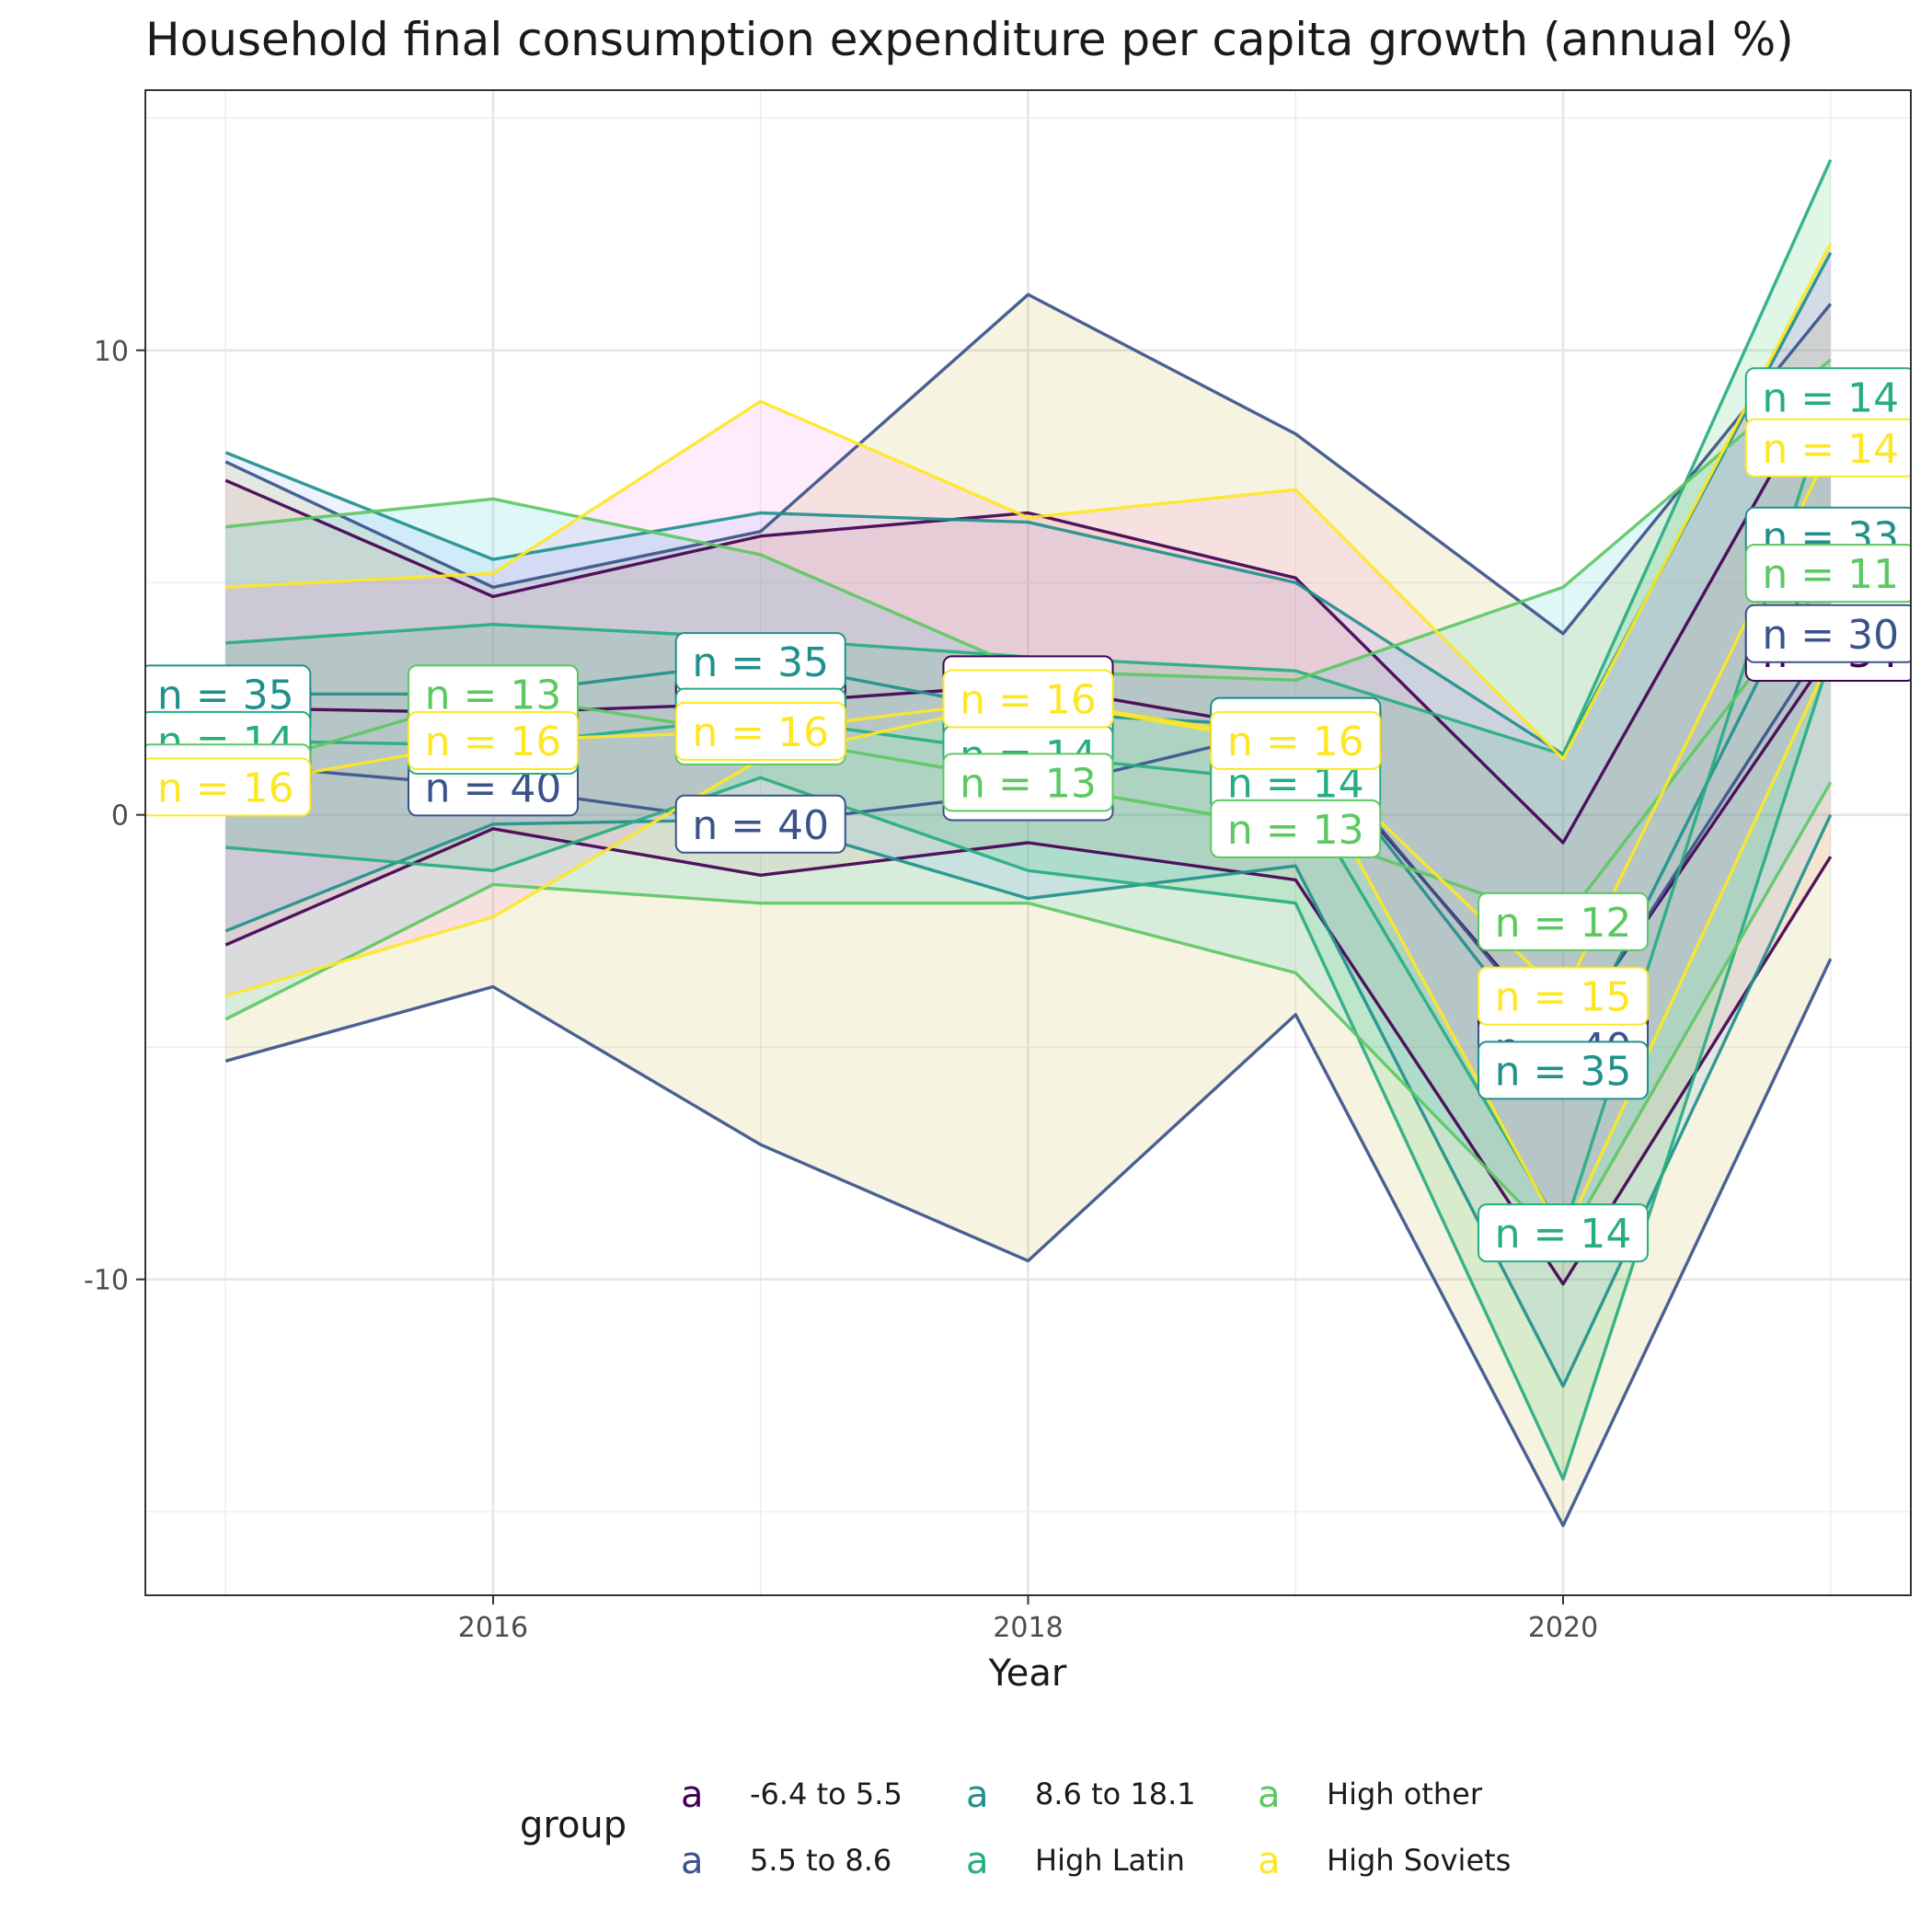 The height and width of the screenshot is (1932, 1932). I want to click on x-tick-label: 2018, so click(1028, 1628).